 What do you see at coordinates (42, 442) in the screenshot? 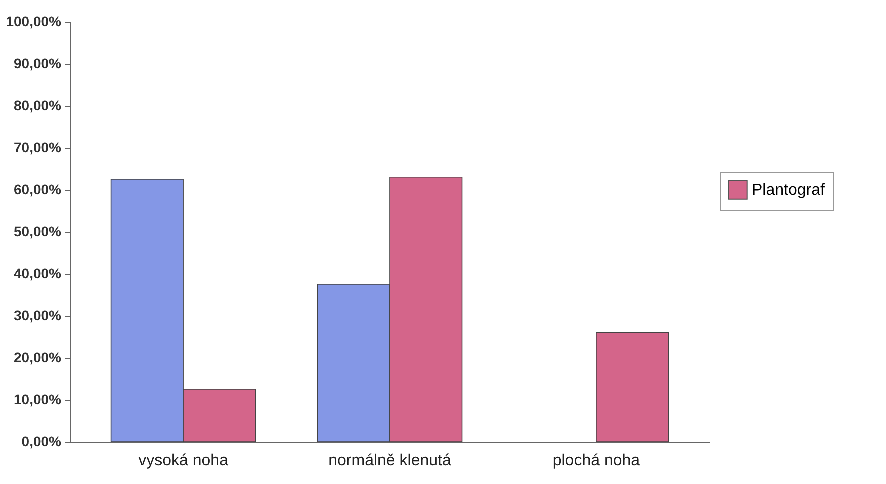
I see `y-tick-label: 0,00%` at bounding box center [42, 442].